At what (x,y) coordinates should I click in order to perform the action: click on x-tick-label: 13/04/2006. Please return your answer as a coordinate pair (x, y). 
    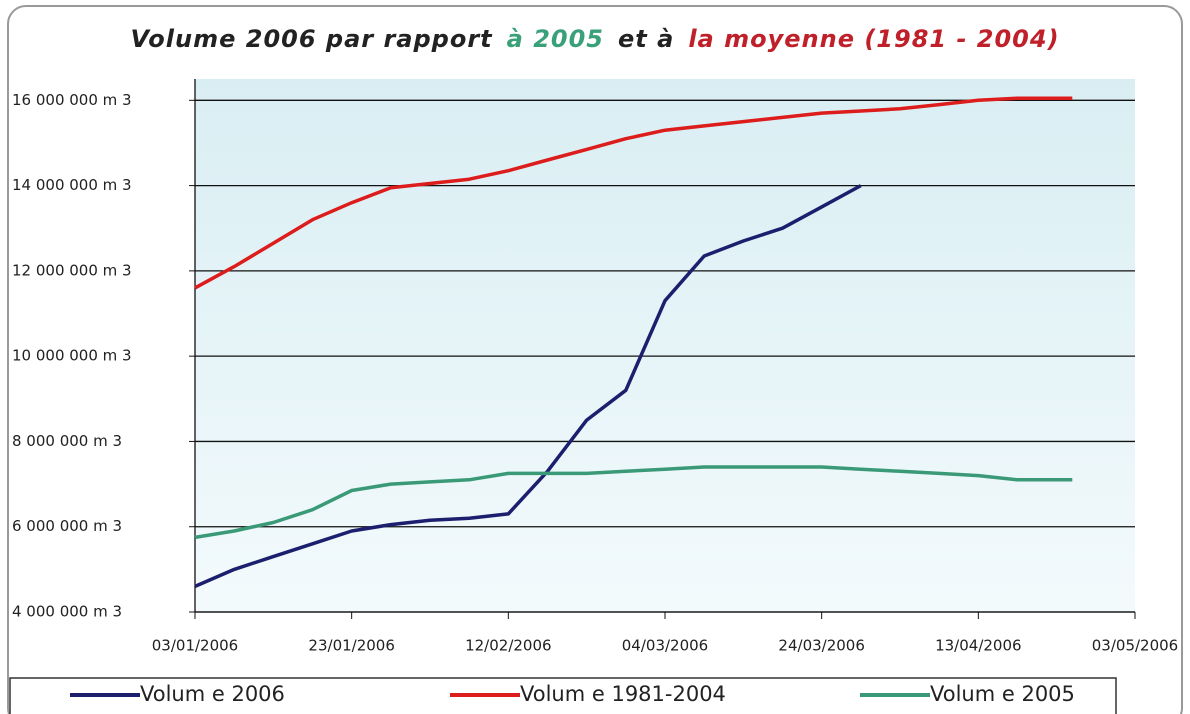
    Looking at the image, I should click on (978, 646).